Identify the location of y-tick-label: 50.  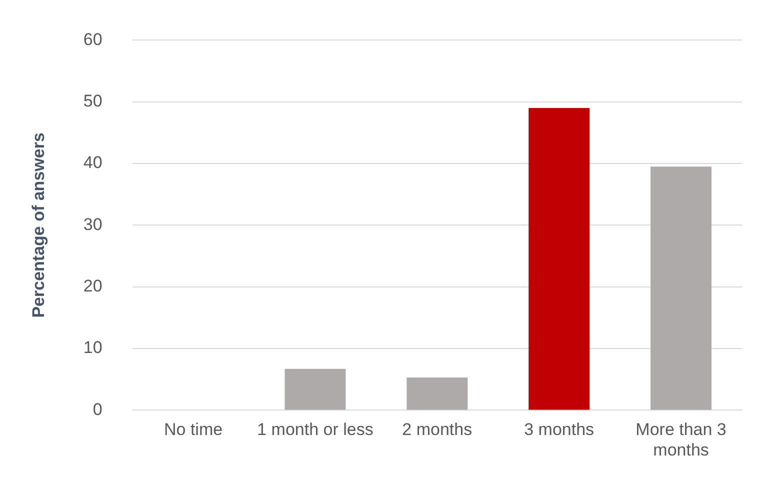
(92, 101).